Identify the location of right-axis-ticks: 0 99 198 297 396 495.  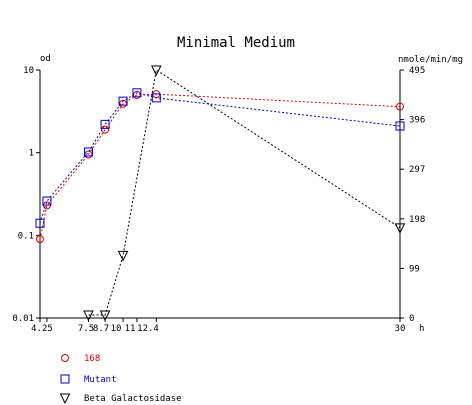
(412, 195).